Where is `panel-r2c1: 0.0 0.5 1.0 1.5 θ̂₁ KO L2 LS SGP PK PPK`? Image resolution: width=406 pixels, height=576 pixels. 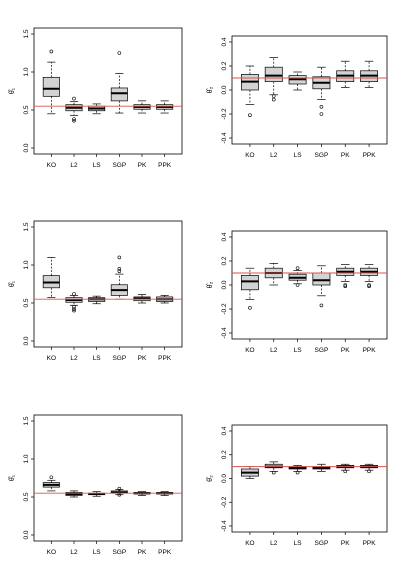
panel-r2c1: 0.0 0.5 1.0 1.5 θ̂₁ KO L2 LS SGP PK PPK is located at coordinates (96, 291).